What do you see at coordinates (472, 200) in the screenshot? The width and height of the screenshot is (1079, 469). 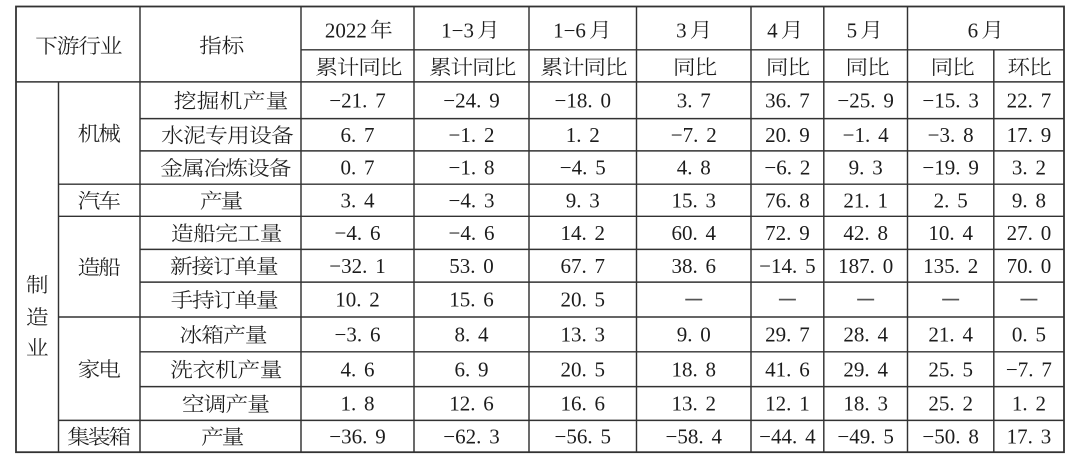 I see `svg-text: −4. 3` at bounding box center [472, 200].